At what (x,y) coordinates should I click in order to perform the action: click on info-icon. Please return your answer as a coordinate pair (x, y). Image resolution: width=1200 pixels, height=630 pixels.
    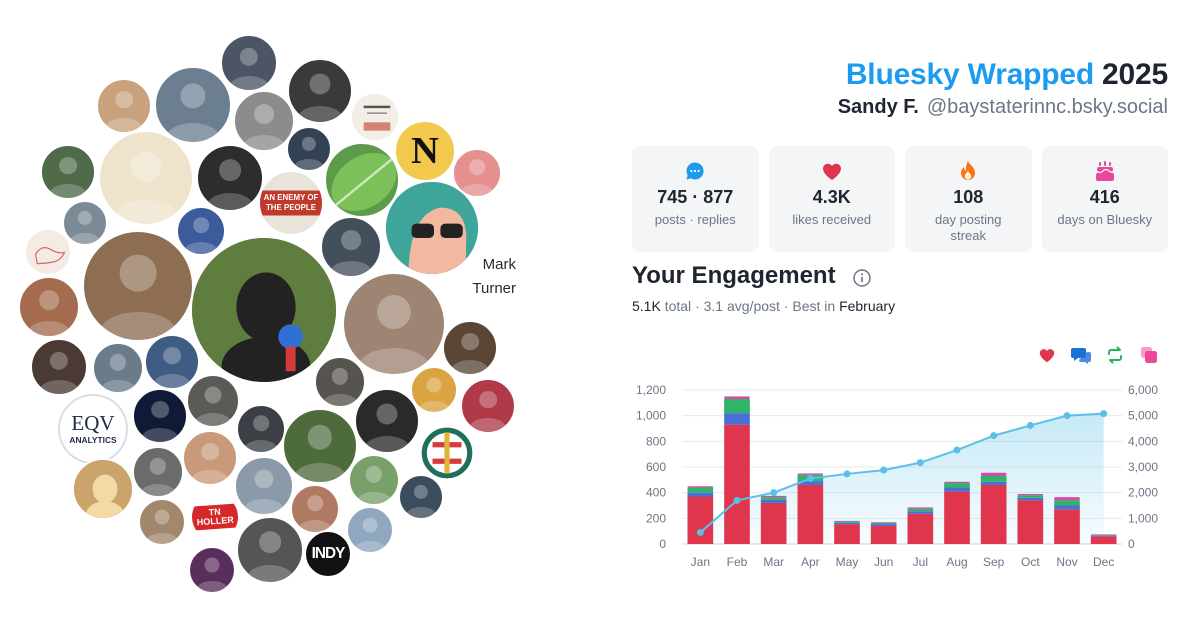
    Looking at the image, I should click on (862, 278).